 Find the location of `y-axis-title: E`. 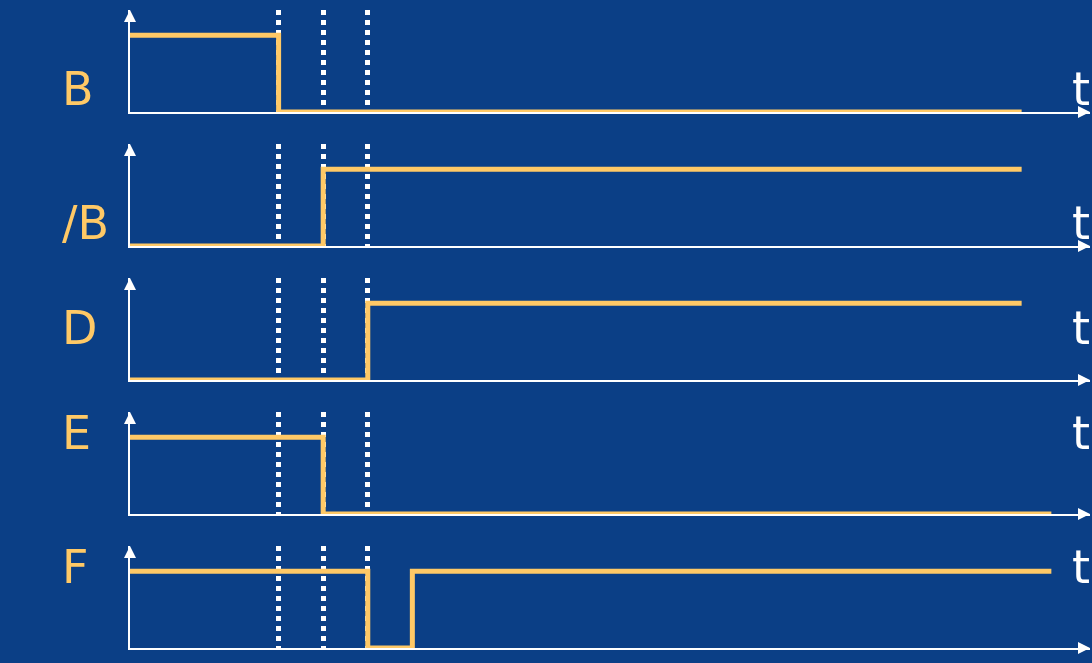

y-axis-title: E is located at coordinates (77, 433).